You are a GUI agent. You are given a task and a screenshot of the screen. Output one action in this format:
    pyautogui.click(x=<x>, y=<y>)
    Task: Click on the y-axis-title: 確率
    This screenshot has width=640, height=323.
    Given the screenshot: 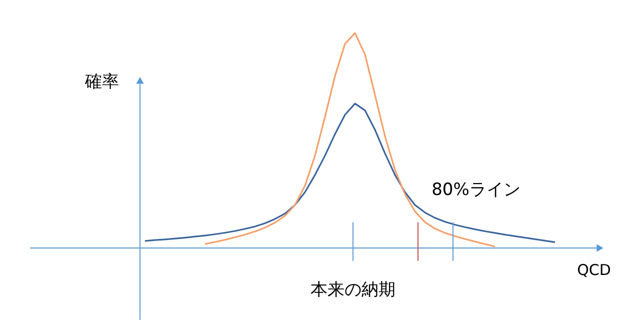 What is the action you would take?
    pyautogui.click(x=101, y=82)
    